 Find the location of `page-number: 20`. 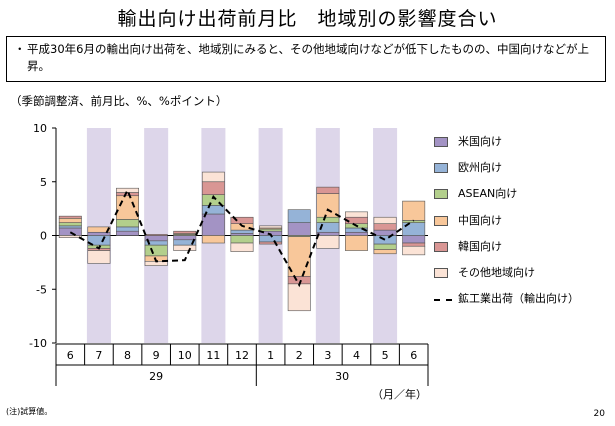

page-number: 20 is located at coordinates (599, 414).